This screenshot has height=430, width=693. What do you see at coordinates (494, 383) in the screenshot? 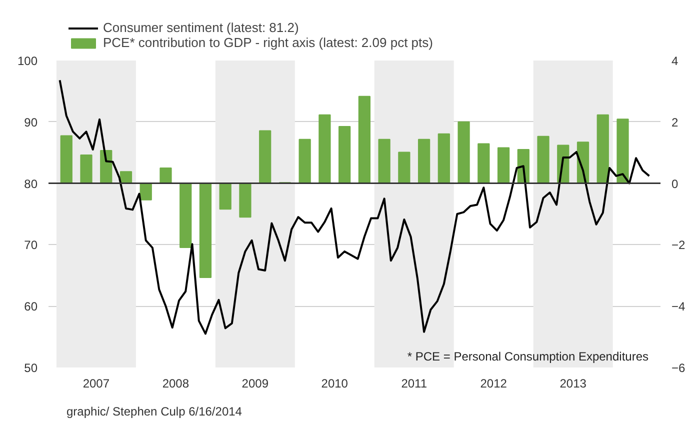
I see `x-tick-label: 2012` at bounding box center [494, 383].